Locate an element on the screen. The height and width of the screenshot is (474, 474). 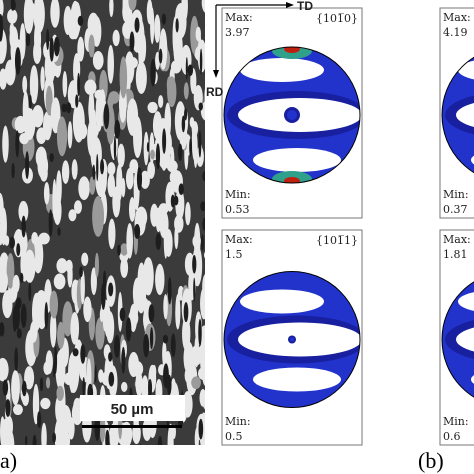
min-value: 0.6 is located at coordinates (452, 436).